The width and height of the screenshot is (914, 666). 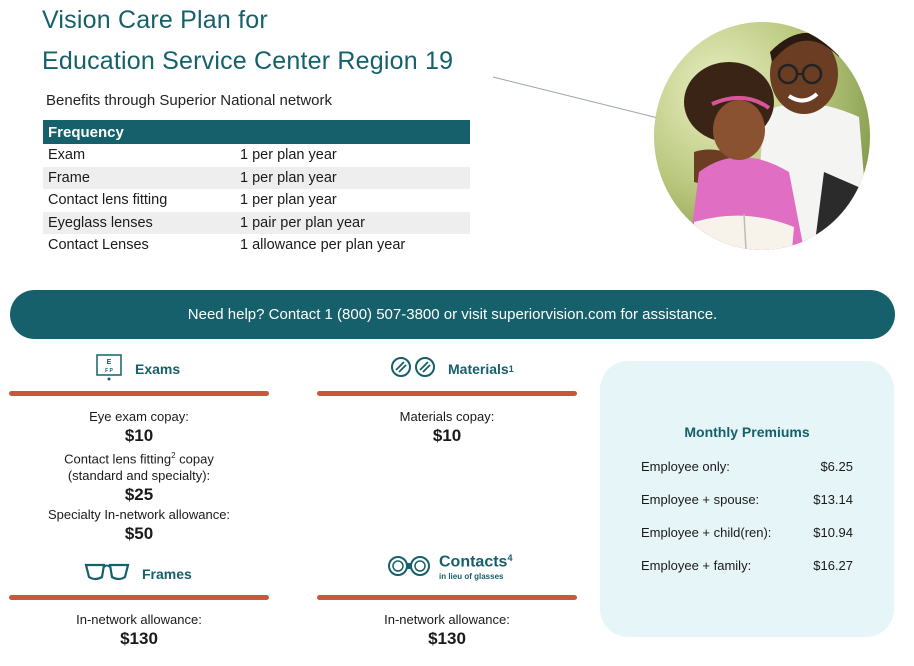 I want to click on premium-label: Employee + family:, so click(x=696, y=565).